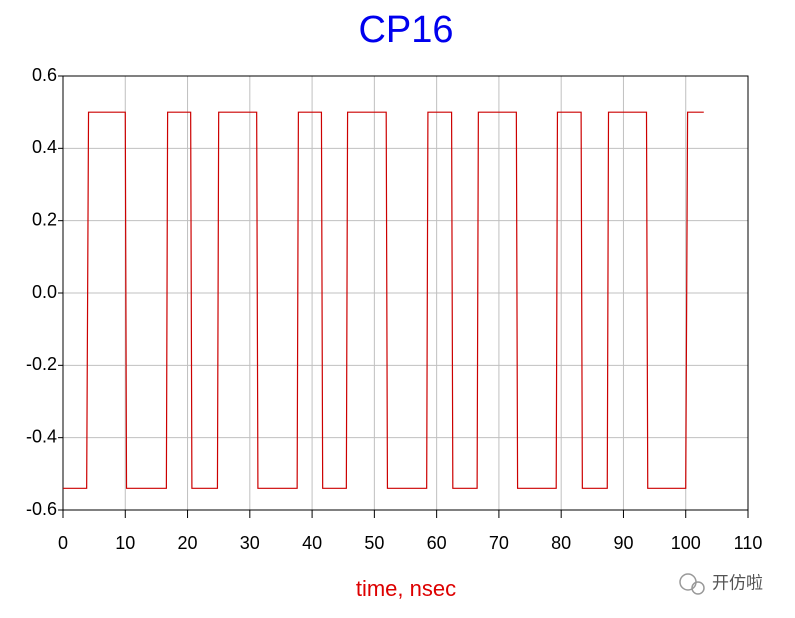 This screenshot has height=618, width=795. Describe the element at coordinates (623, 543) in the screenshot. I see `x-tick-label: 90` at that location.